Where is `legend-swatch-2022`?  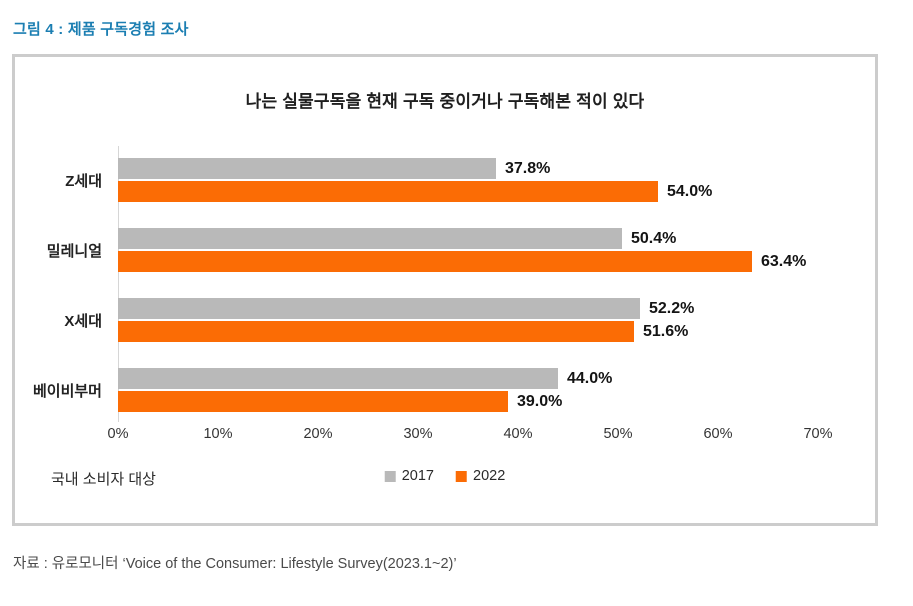
legend-swatch-2022 is located at coordinates (461, 476).